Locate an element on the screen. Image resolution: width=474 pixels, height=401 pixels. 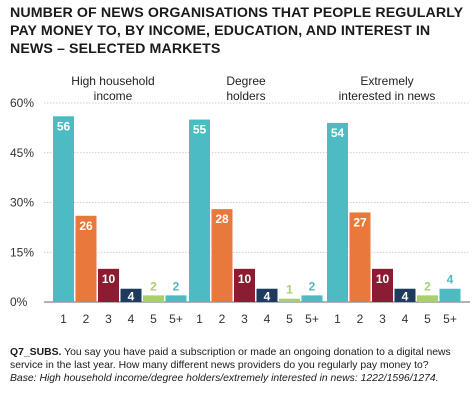
y-tick-label: 45% is located at coordinates (22, 153).